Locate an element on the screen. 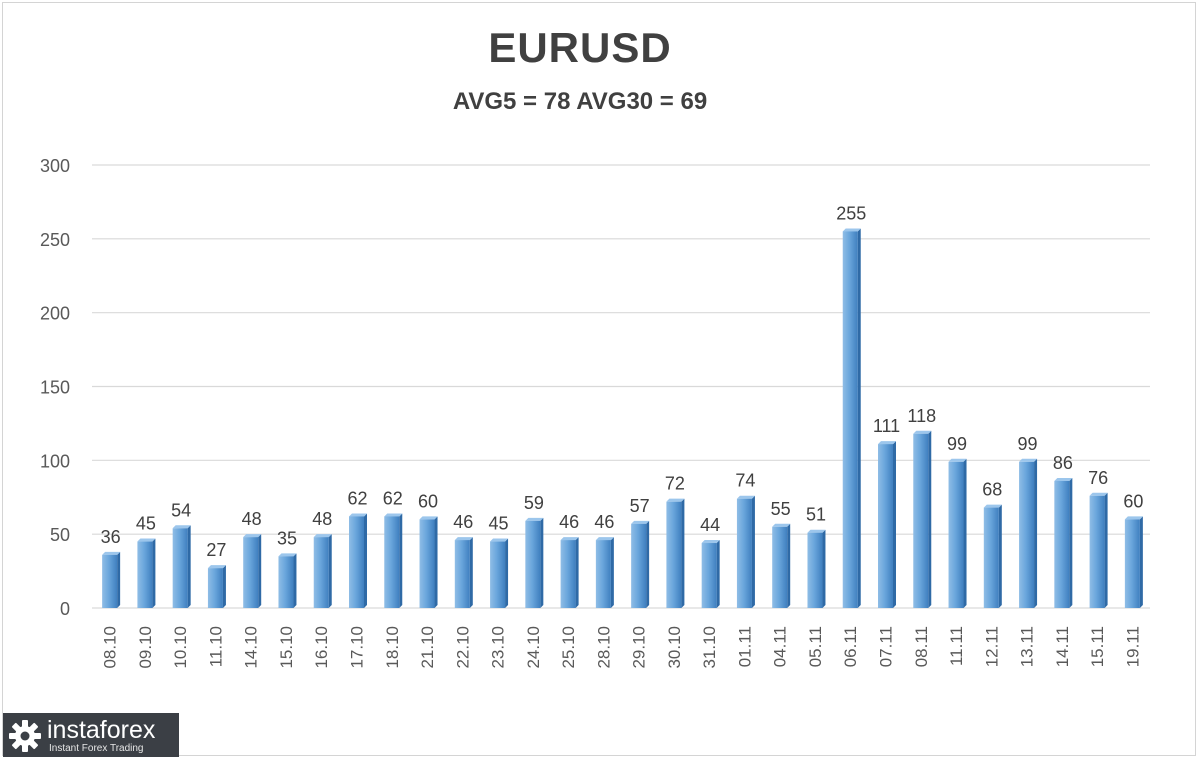 Image resolution: width=1200 pixels, height=760 pixels. x-tick-label: 17.10 is located at coordinates (357, 647).